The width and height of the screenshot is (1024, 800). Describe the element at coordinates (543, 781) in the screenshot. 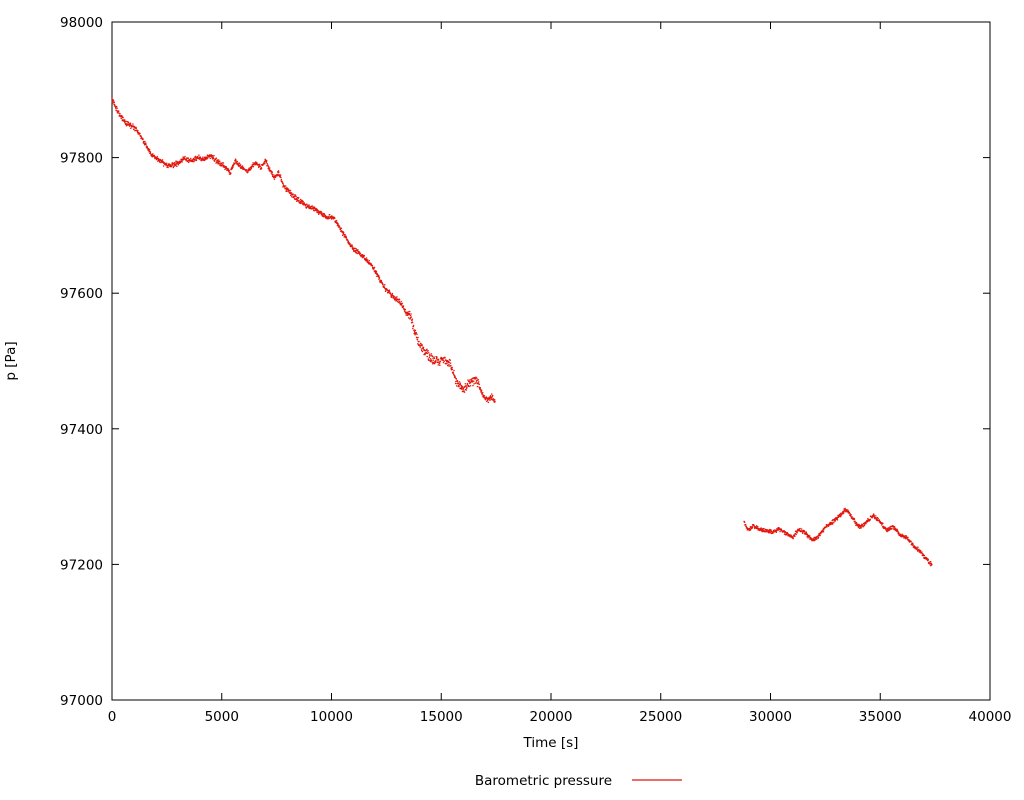

I see `legend-label: Barometric pressure` at that location.